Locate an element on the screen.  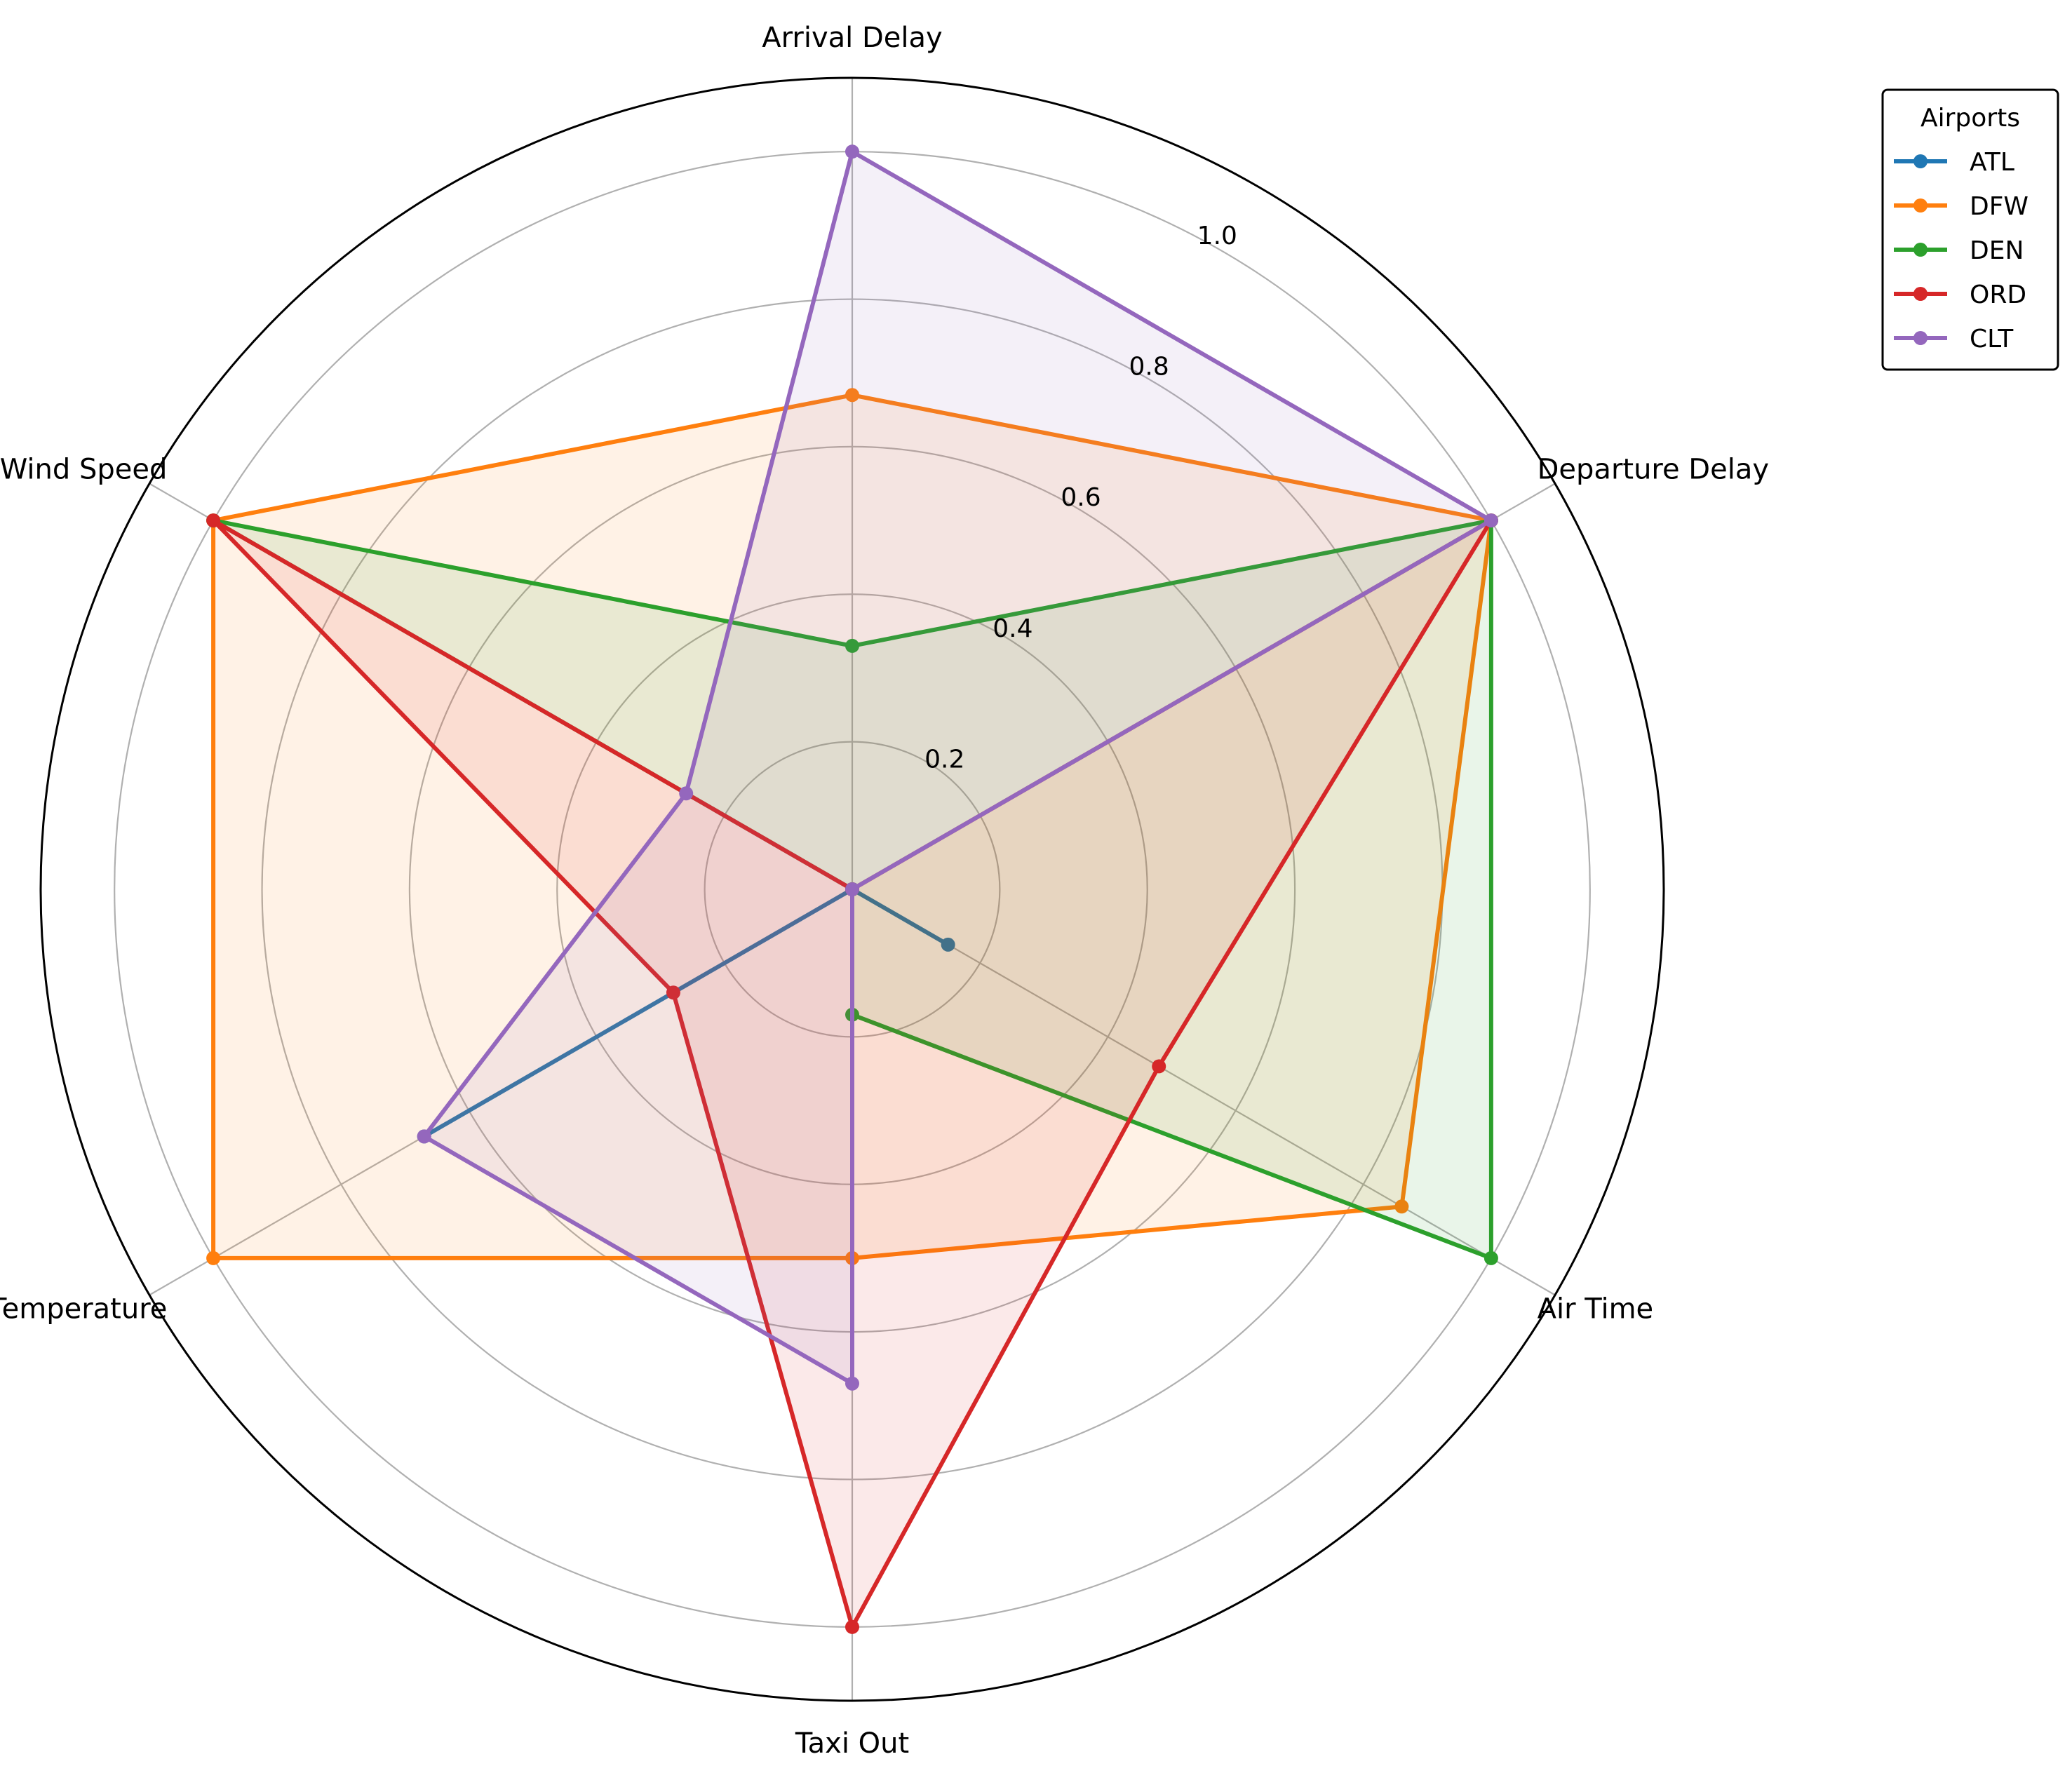
legend-marker-den is located at coordinates (1920, 250).